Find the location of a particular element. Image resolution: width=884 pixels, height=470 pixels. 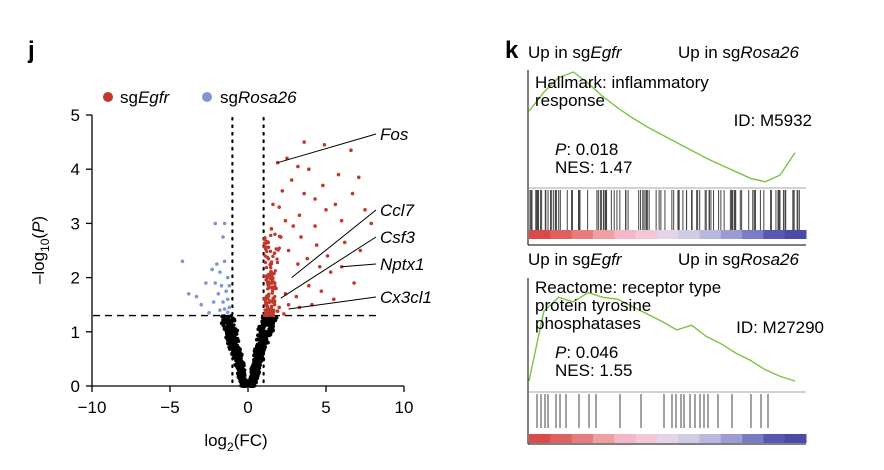

gsea2-title-line1: Reactome: receptor type is located at coordinates (628, 287).